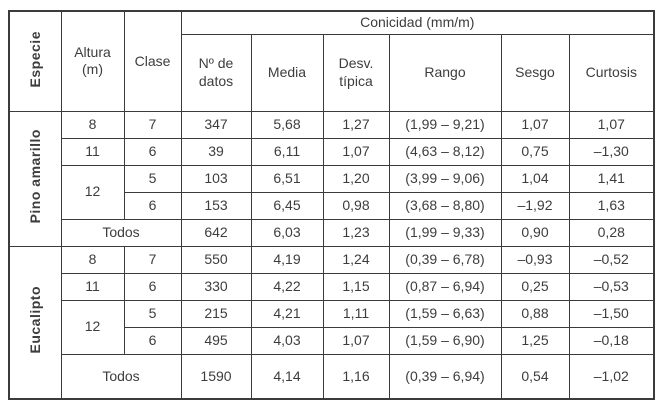 The width and height of the screenshot is (660, 402). I want to click on cell-n-datos: 215, so click(216, 313).